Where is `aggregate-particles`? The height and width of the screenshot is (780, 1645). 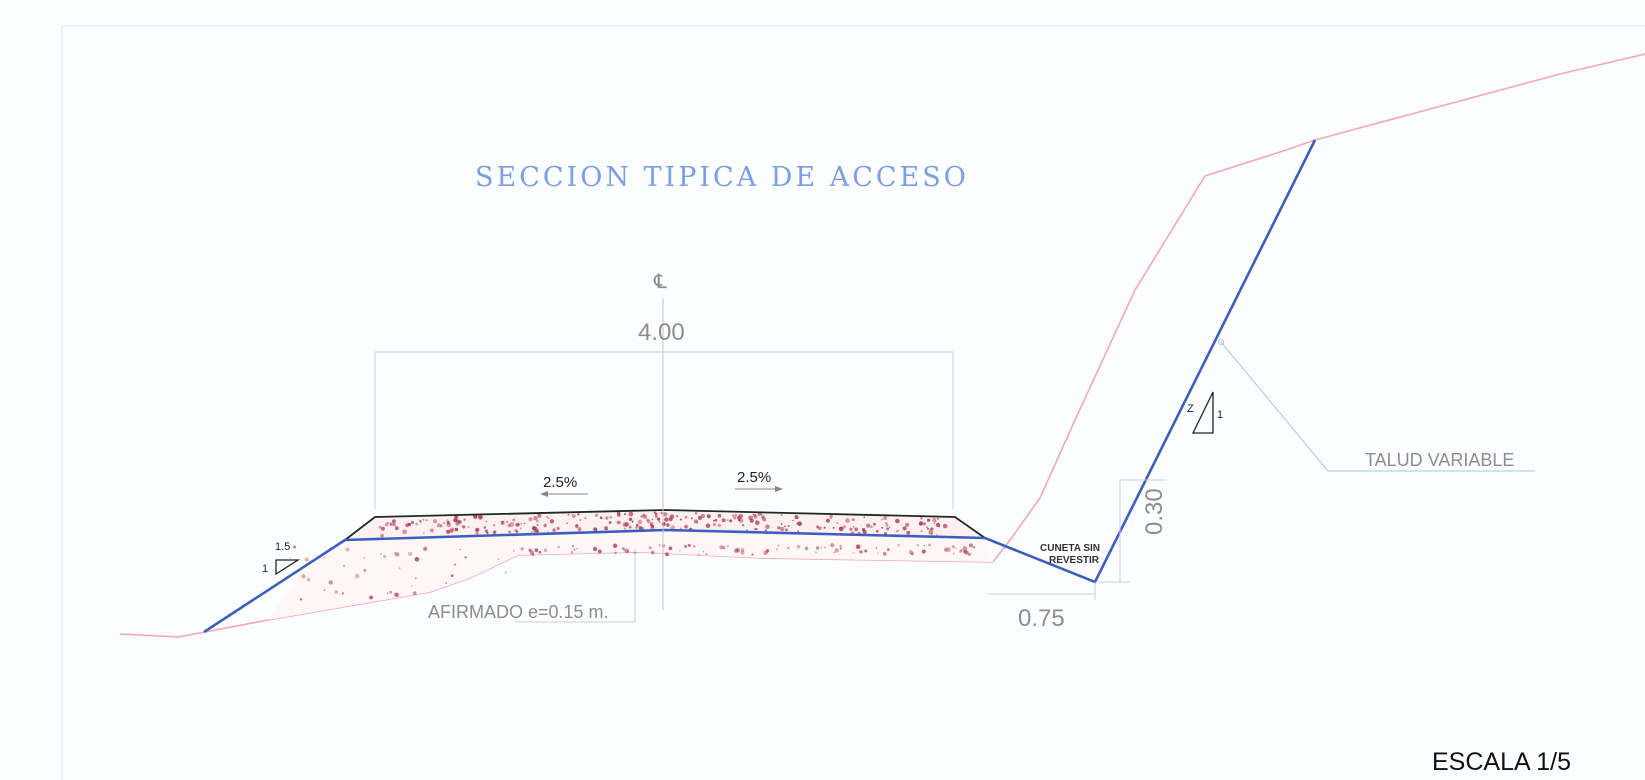
aggregate-particles is located at coordinates (632, 556).